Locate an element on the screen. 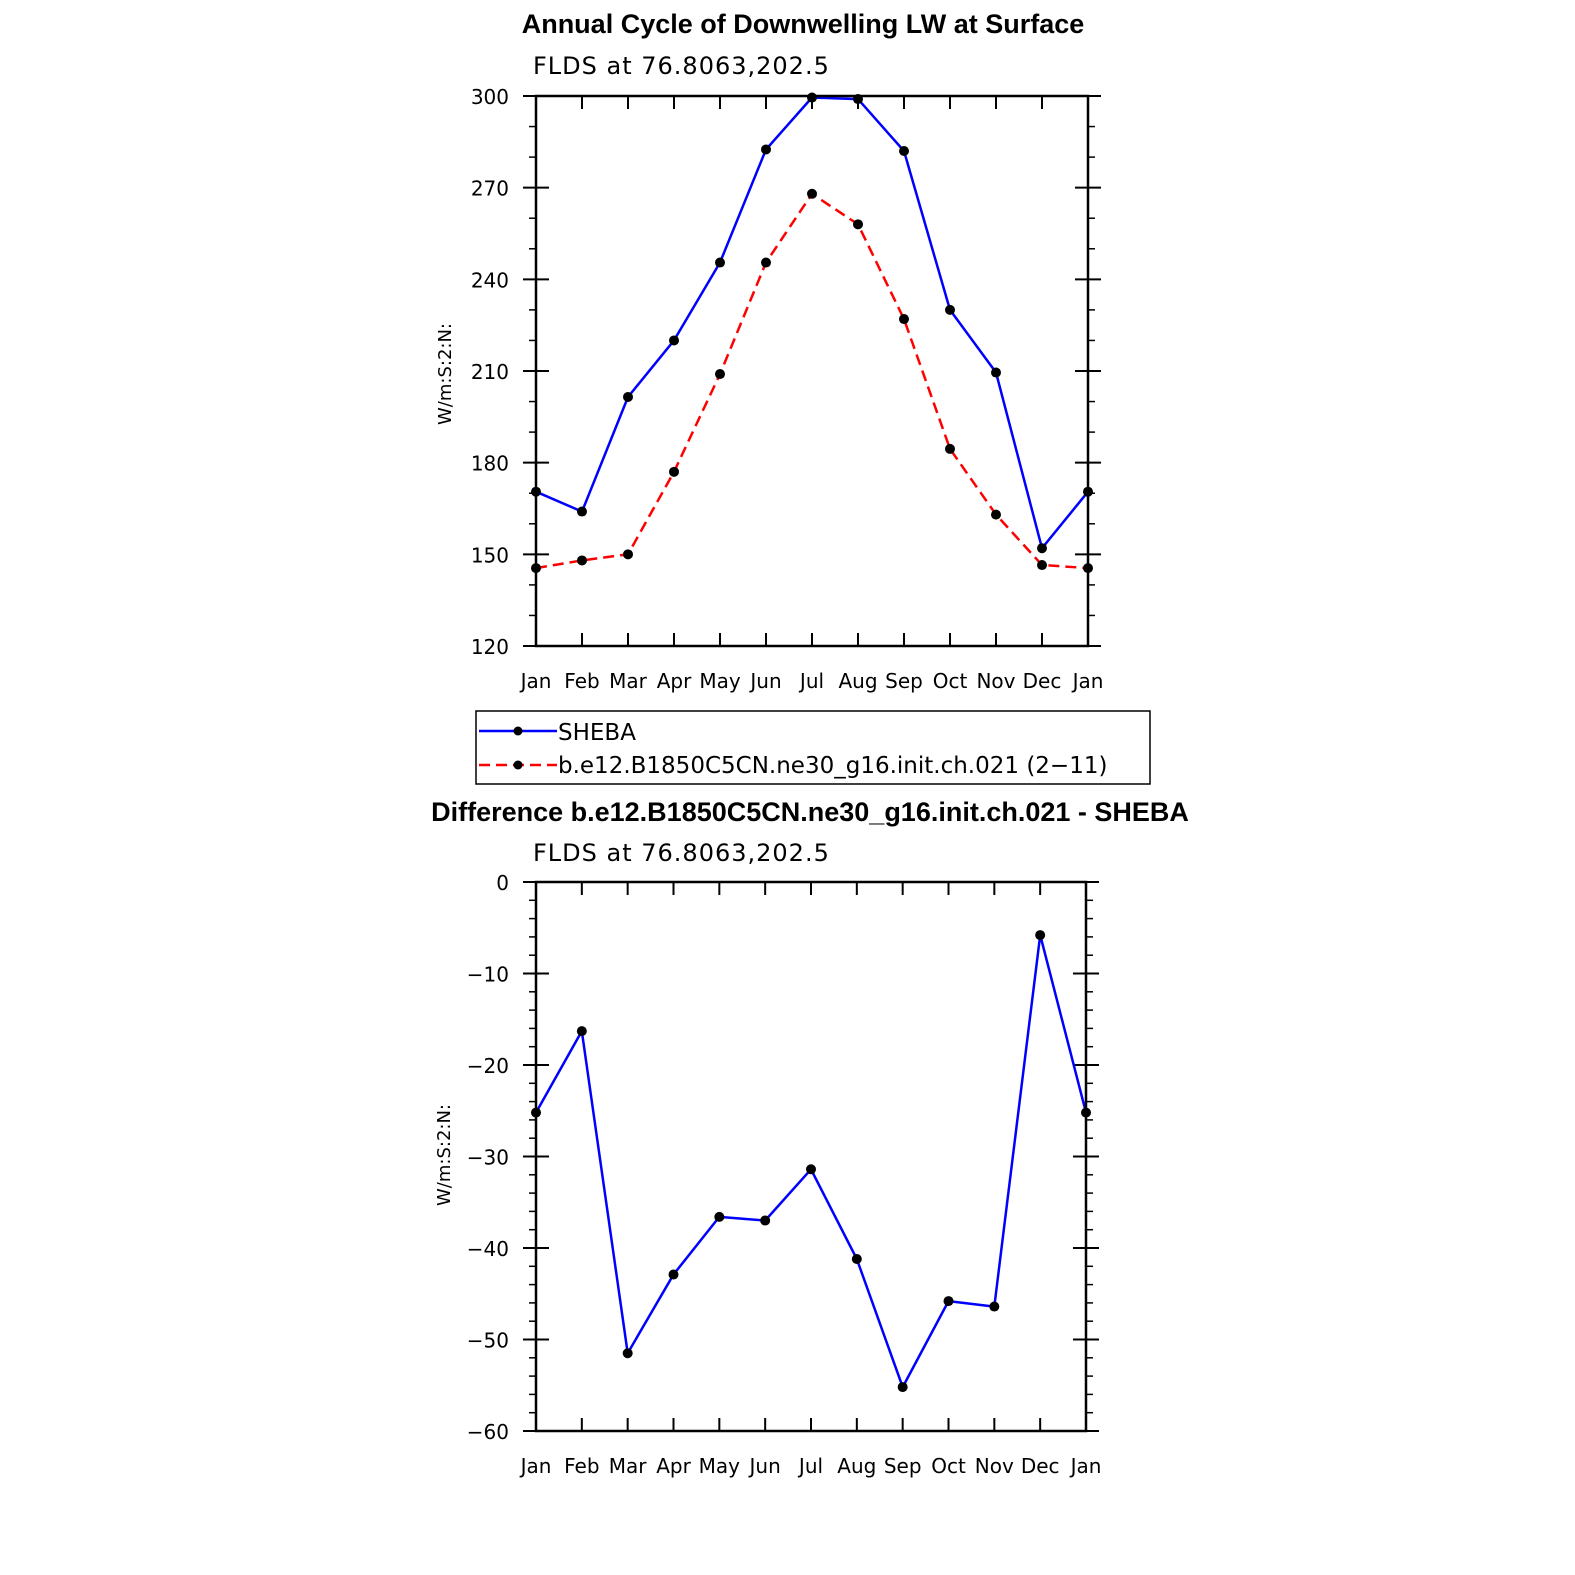 Image resolution: width=1575 pixels, height=1575 pixels. y-tick-label: 300 is located at coordinates (490, 97).